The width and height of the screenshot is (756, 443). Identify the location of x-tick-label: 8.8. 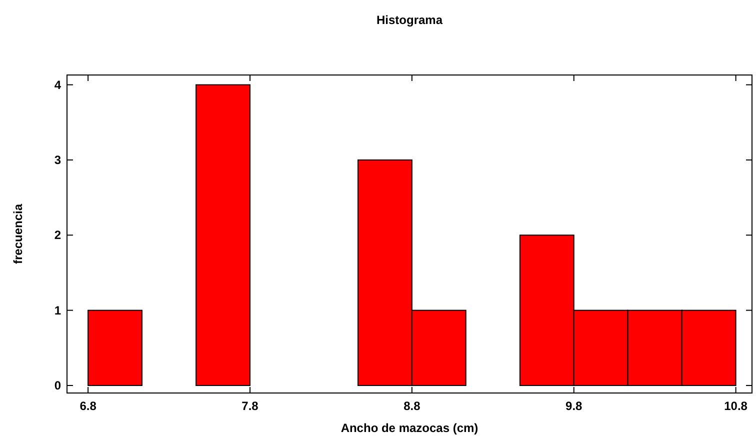
(412, 406).